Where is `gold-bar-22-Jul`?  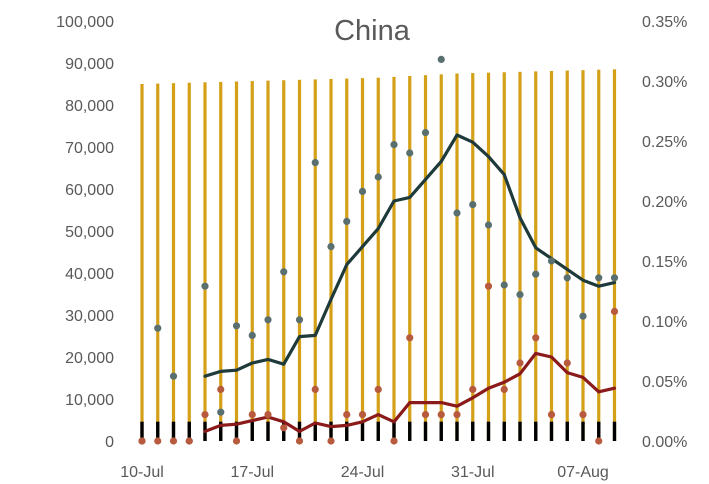 gold-bar-22-Jul is located at coordinates (331, 260).